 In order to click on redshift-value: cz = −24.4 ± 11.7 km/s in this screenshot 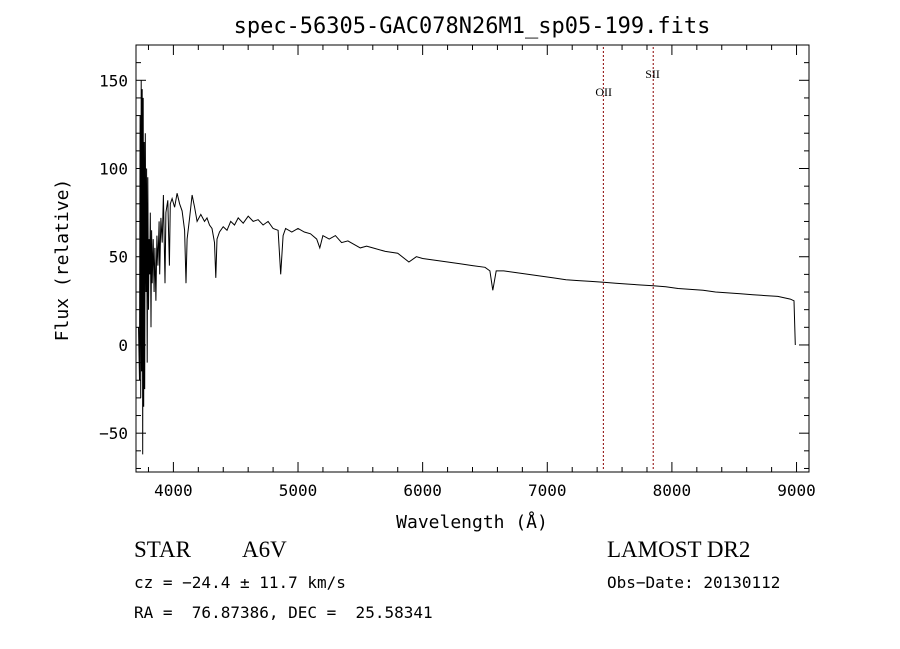, I will do `click(240, 582)`.